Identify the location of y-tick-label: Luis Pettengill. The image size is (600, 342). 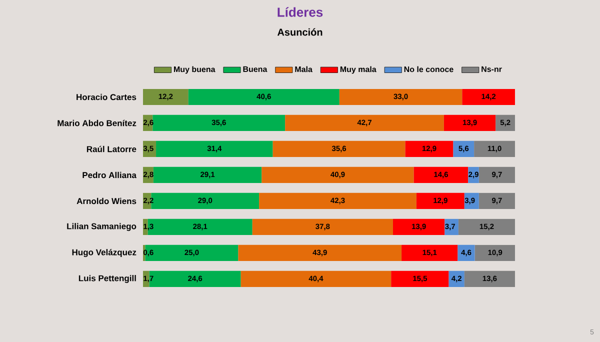
(107, 279).